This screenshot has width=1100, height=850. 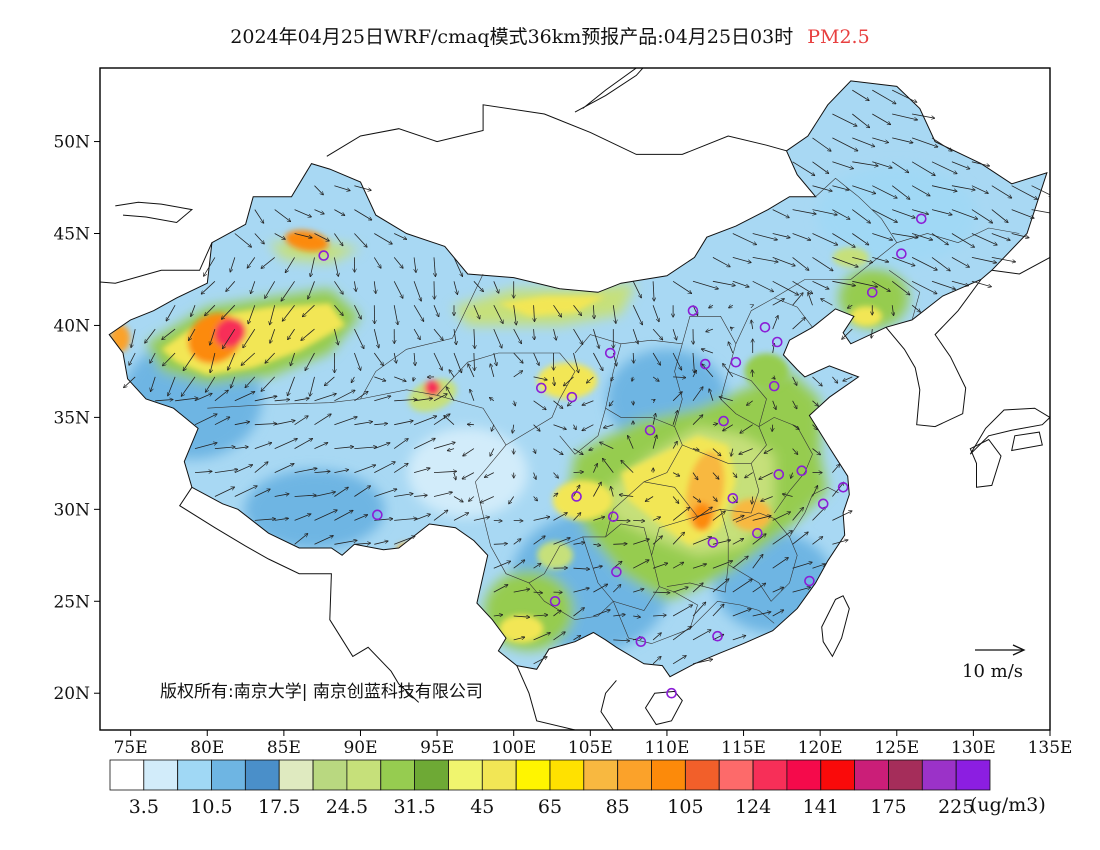 What do you see at coordinates (821, 807) in the screenshot?
I see `legend-label: 141` at bounding box center [821, 807].